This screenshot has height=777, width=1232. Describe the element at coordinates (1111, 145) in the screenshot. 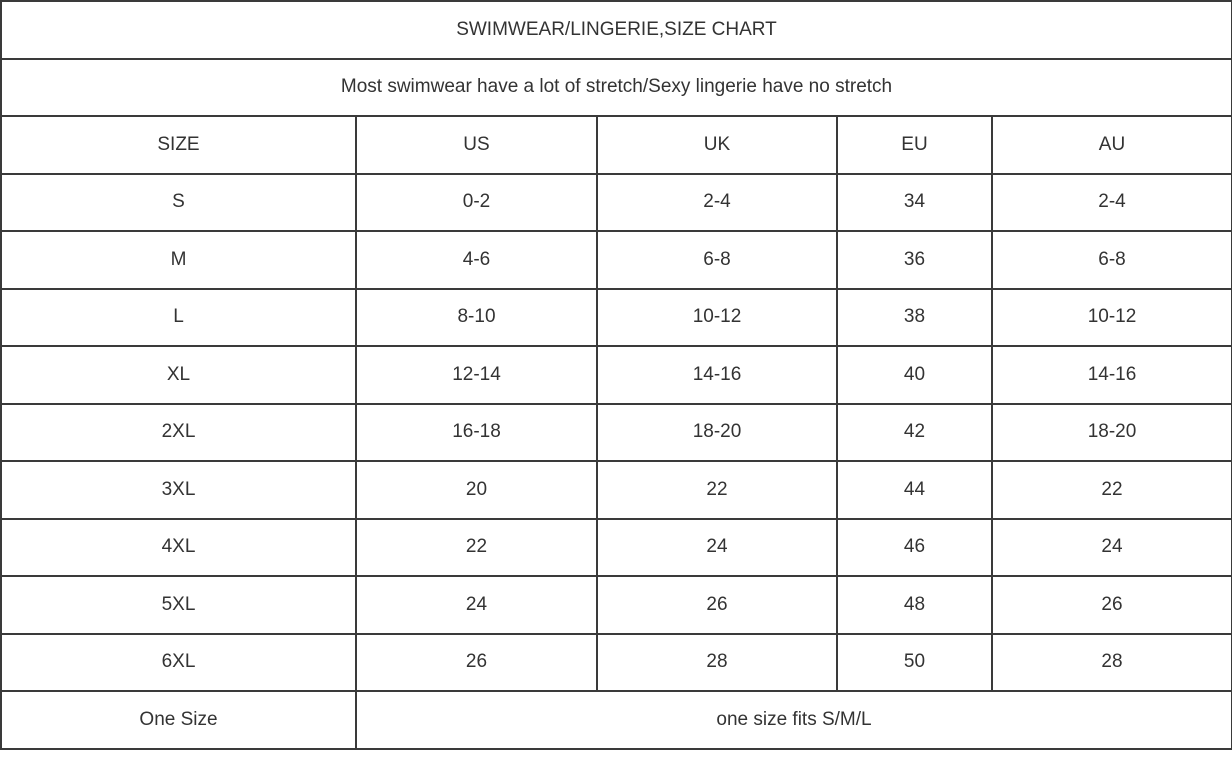

I see `header-au: AU` at that location.